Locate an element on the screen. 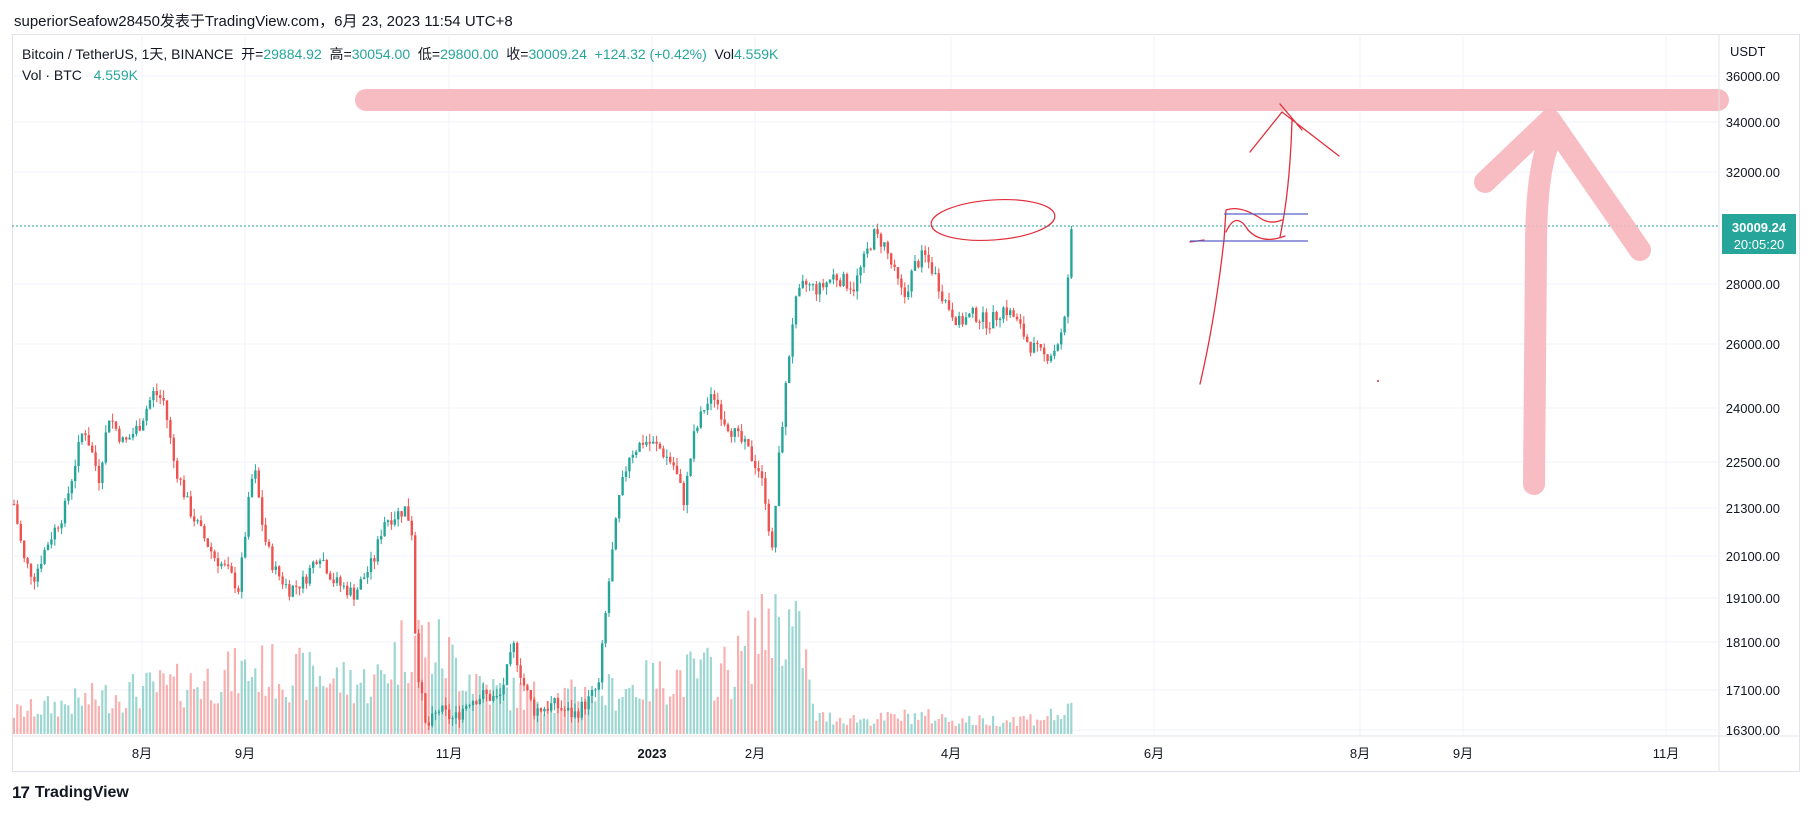  price-tick: 32000.00 is located at coordinates (1753, 172).